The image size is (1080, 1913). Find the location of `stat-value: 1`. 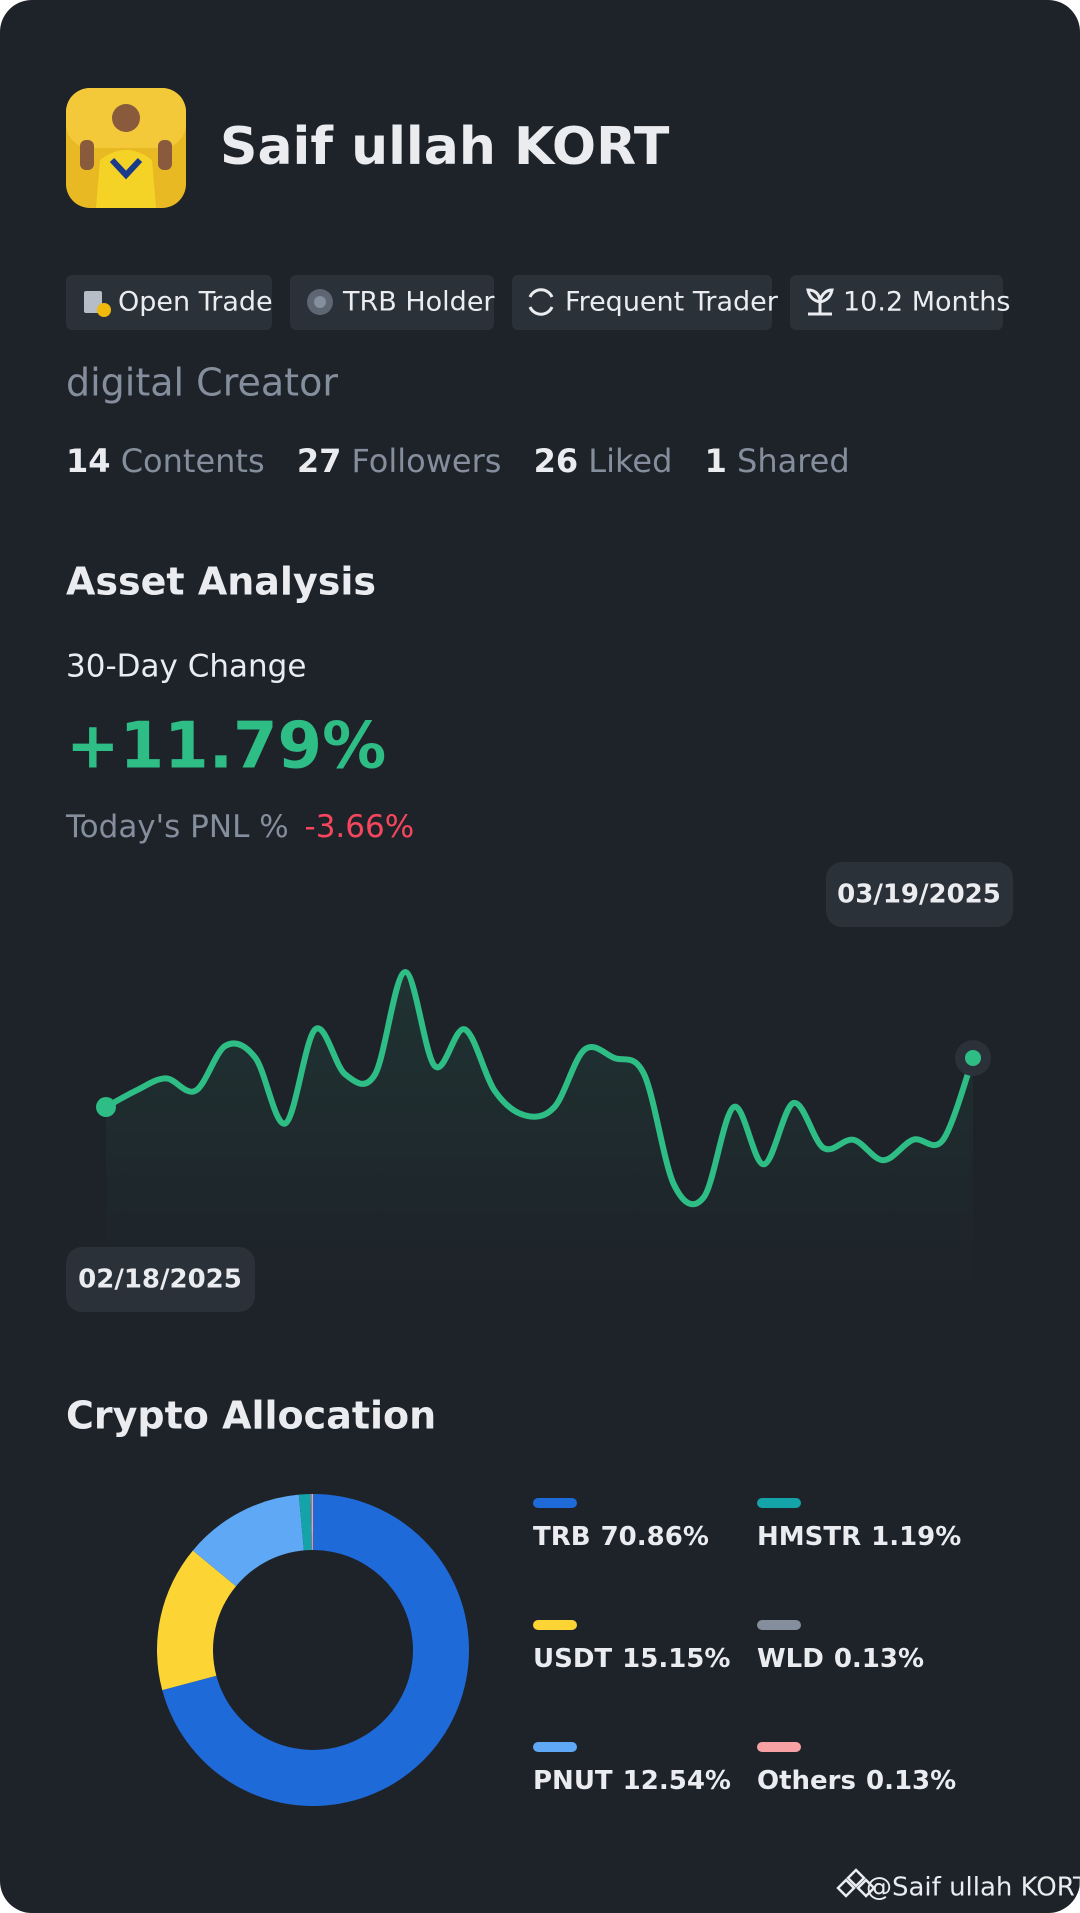

stat-value: 1 is located at coordinates (716, 461).